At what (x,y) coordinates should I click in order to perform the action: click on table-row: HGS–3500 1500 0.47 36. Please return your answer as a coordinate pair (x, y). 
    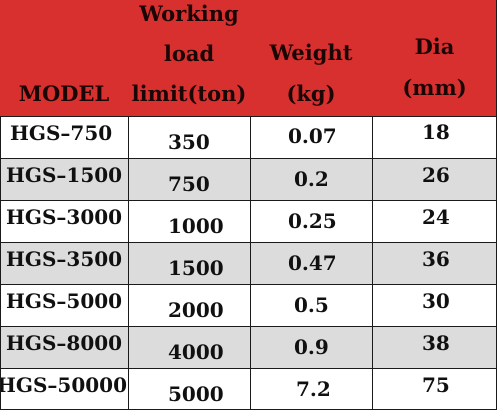
    Looking at the image, I should click on (248, 263).